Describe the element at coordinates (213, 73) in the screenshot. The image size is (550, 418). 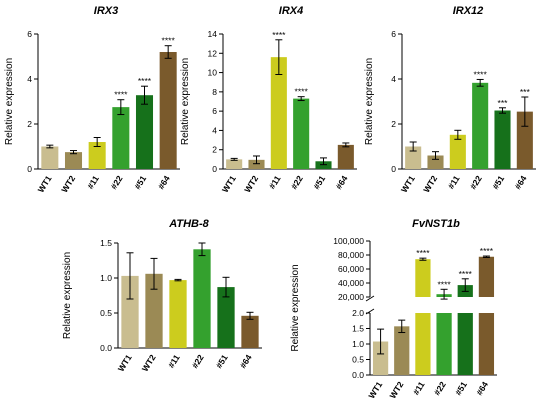
I see `y-tick-label: 10` at that location.